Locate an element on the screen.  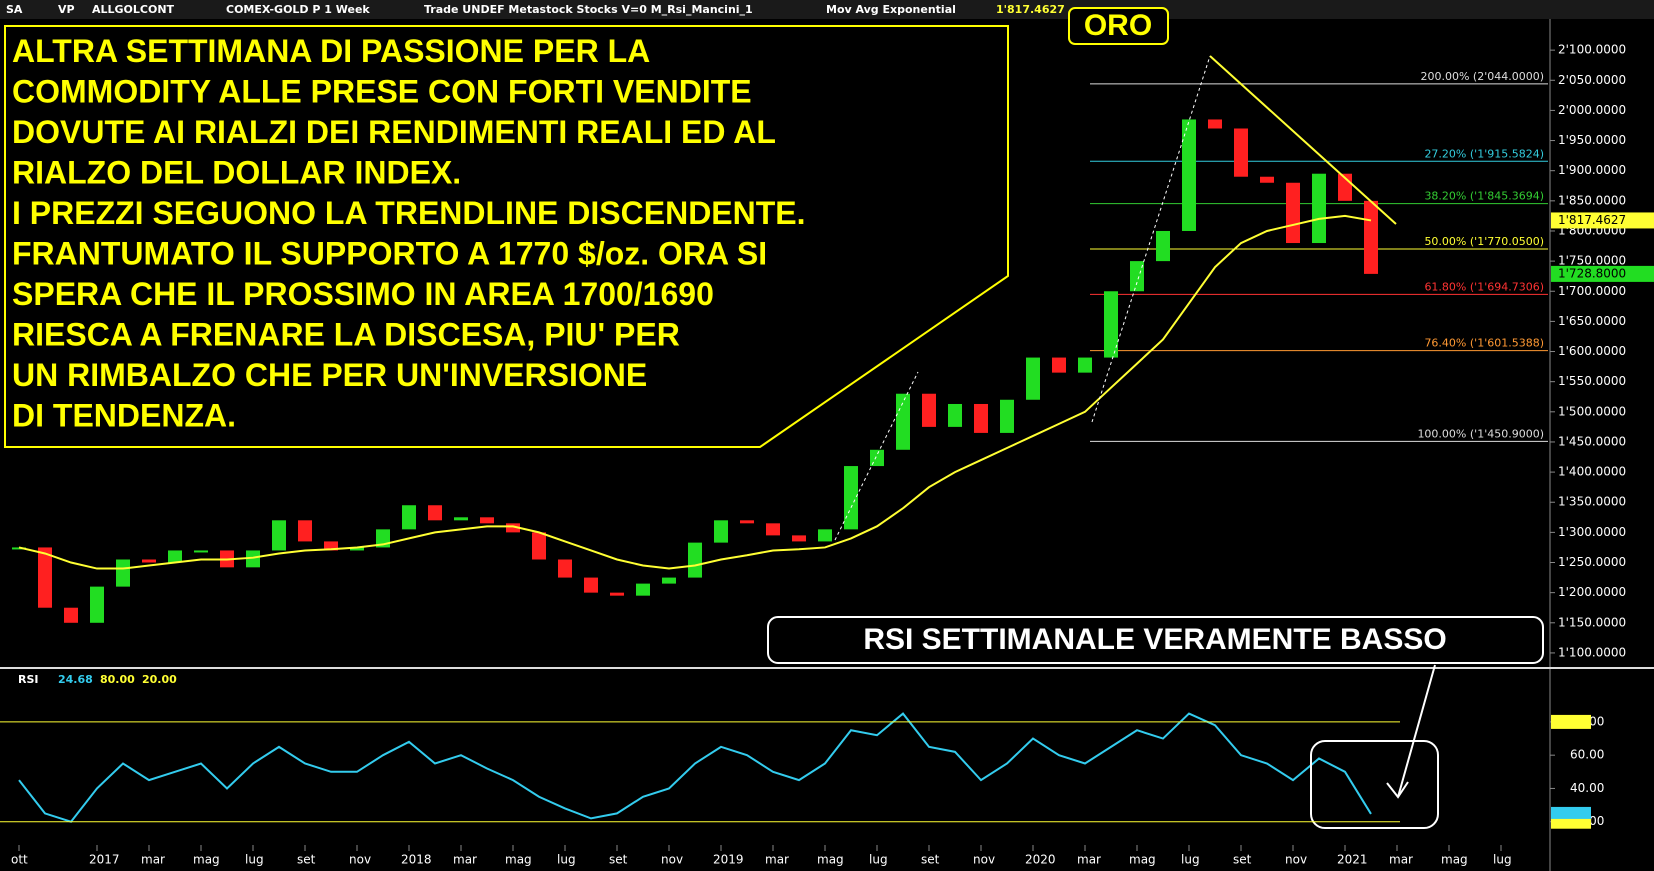
fib-label: 61.80% ('1'694.7306) is located at coordinates (1484, 286).